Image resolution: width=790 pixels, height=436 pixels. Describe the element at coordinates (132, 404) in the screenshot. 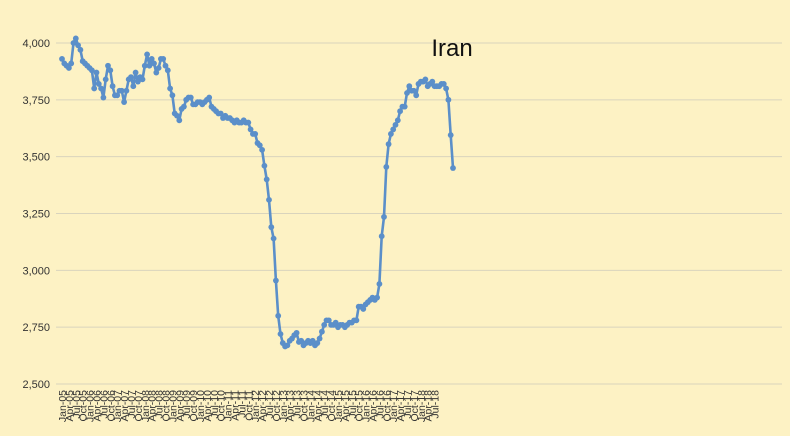

I see `x-tick-label: Jul-07` at that location.